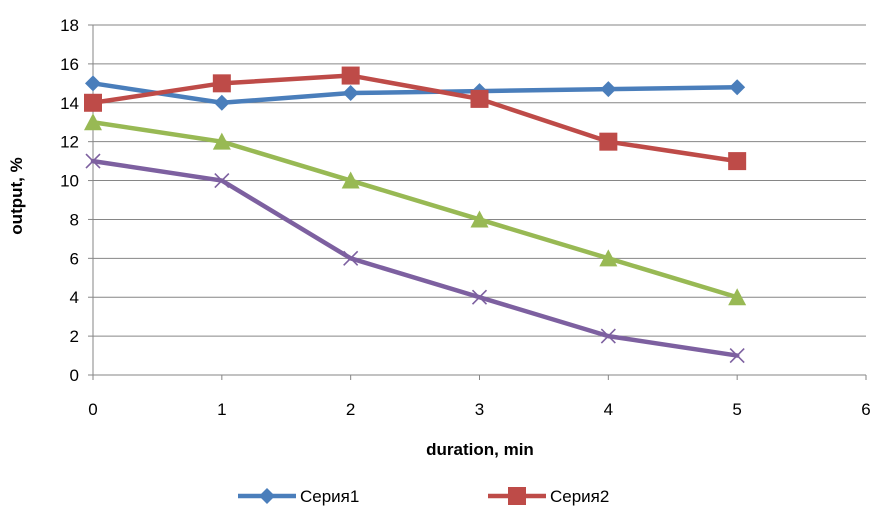  I want to click on x-tick-label-5: 5, so click(736, 409).